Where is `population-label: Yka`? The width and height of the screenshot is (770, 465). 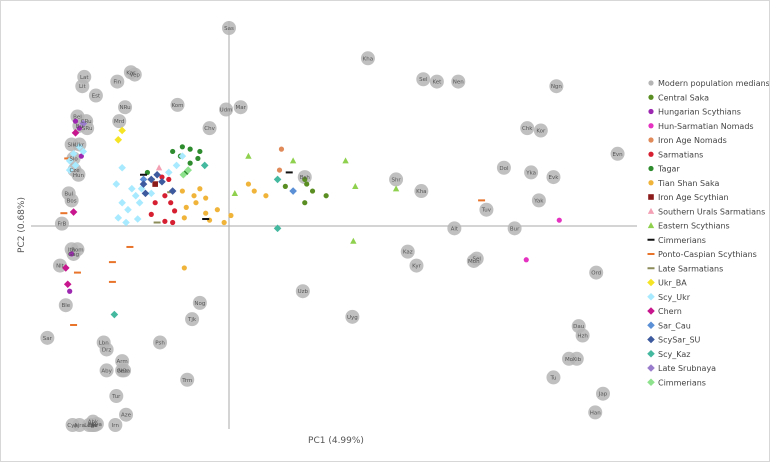
population-label: Yka is located at coordinates (530, 173).